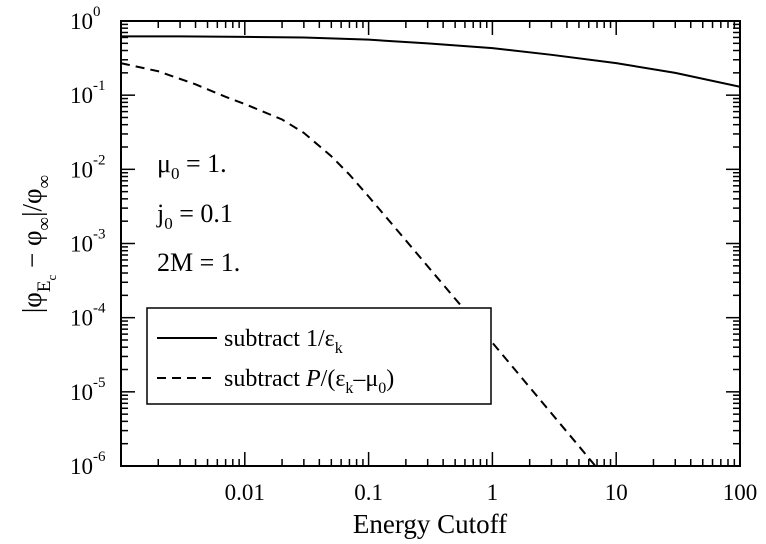  What do you see at coordinates (283, 341) in the screenshot?
I see `legend-solid-label: subtract 1/εk` at bounding box center [283, 341].